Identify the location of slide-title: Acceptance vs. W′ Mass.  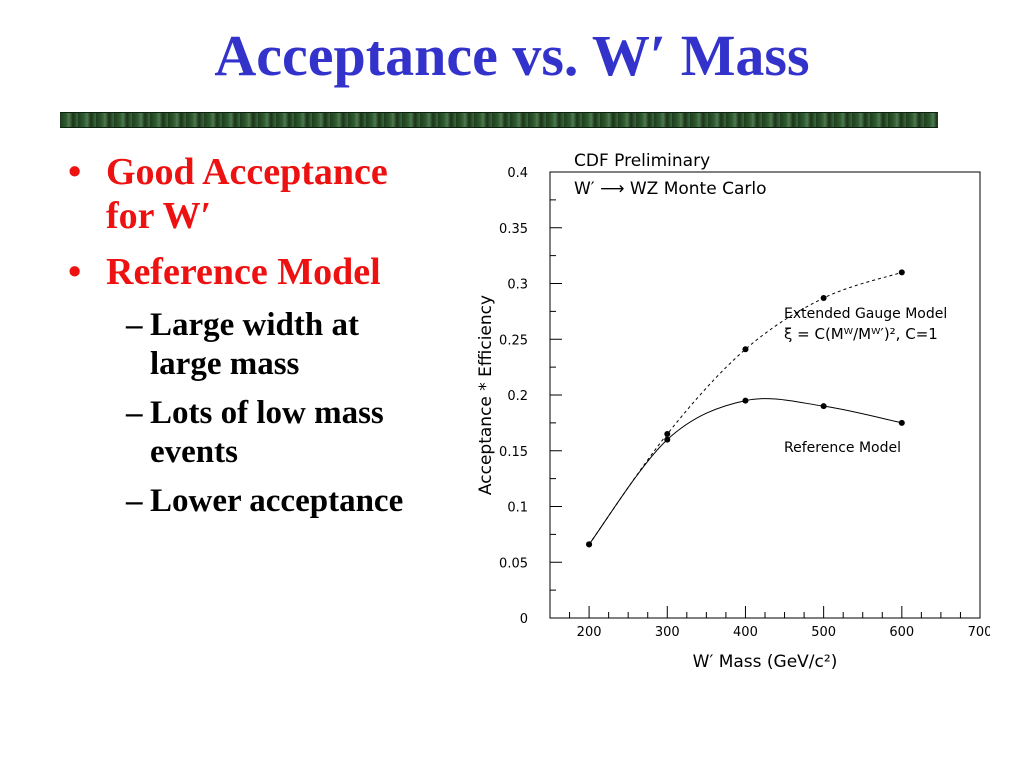
(512, 55).